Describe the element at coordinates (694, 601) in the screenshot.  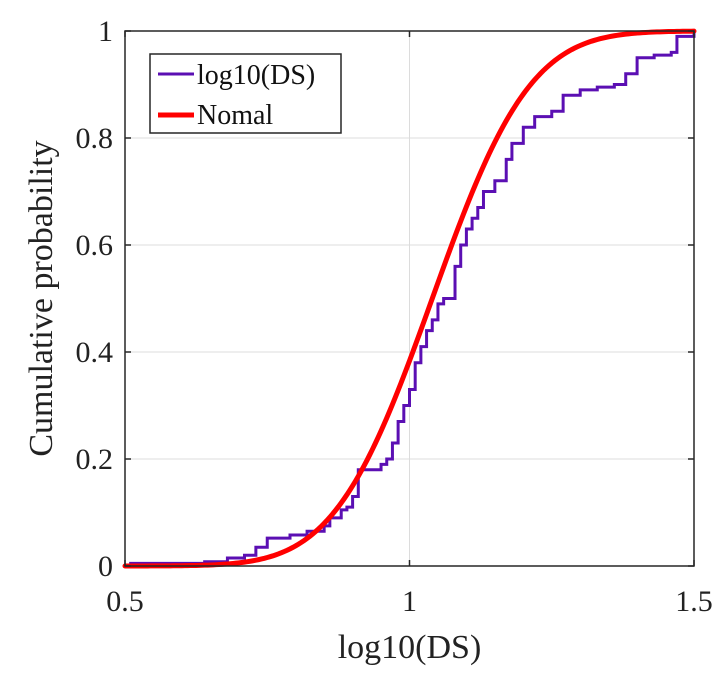
I see `x-tick-label: 1.5` at that location.